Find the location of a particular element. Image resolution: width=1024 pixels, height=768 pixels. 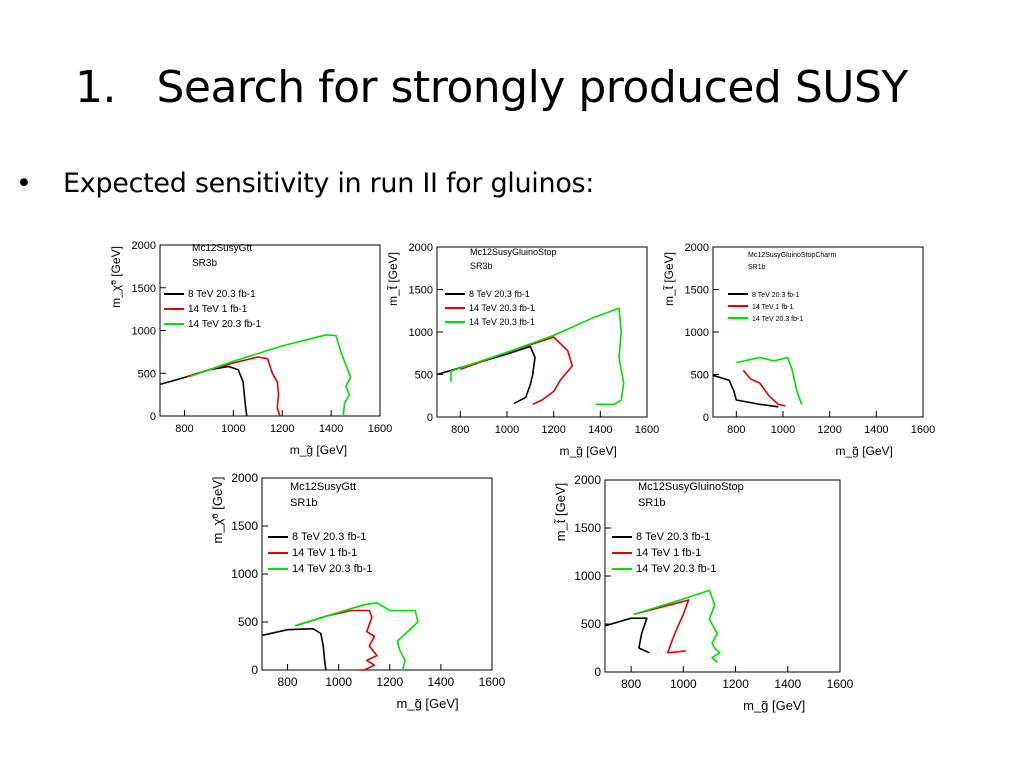

slide-title: 1. Search for strongly produced SUSY is located at coordinates (491, 87).